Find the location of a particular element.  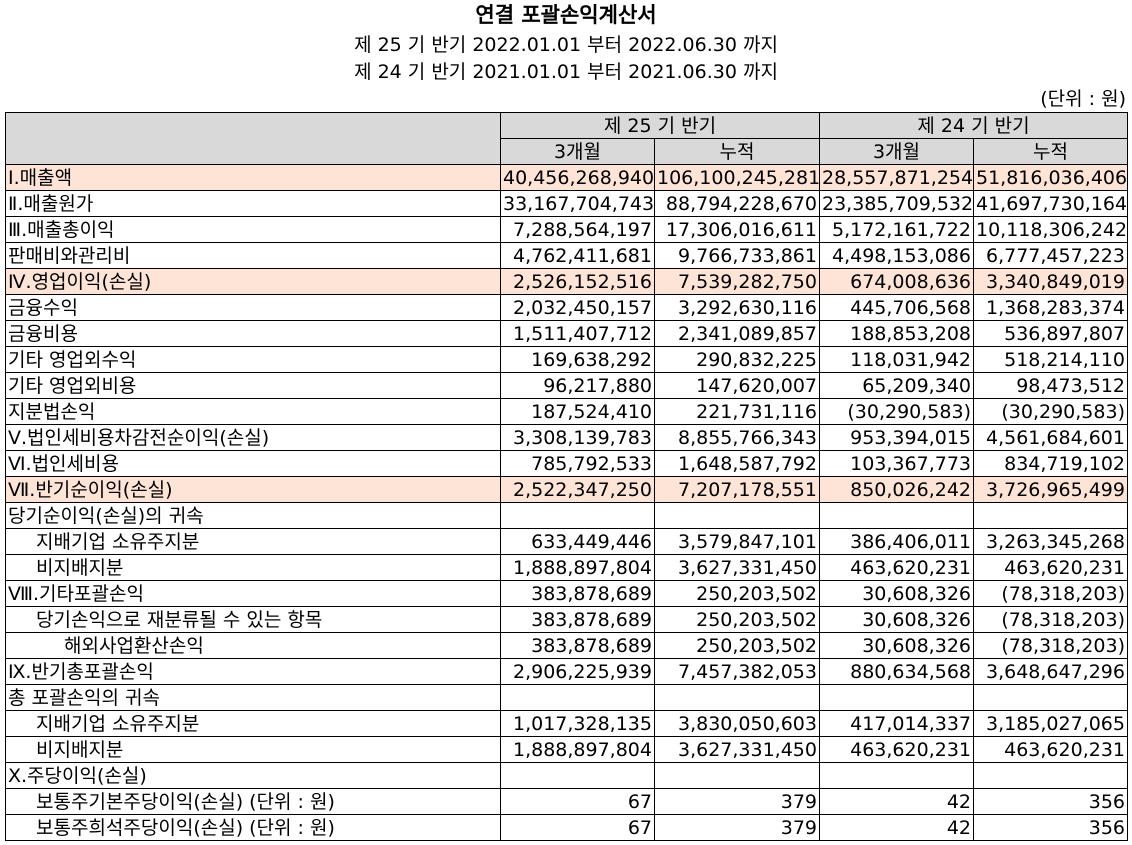

row-label: 금융수익 is located at coordinates (253, 307).